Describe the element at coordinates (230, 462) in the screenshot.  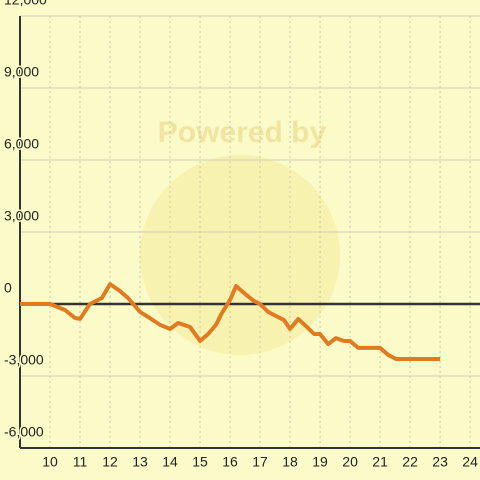
I see `x-tick-label: 16` at that location.